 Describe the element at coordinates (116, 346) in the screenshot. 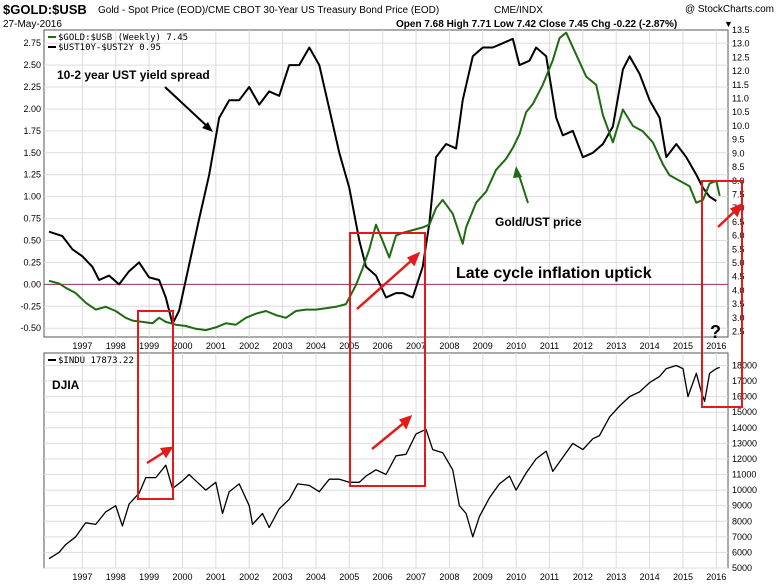

I see `top-x-tick-label: 1998` at that location.